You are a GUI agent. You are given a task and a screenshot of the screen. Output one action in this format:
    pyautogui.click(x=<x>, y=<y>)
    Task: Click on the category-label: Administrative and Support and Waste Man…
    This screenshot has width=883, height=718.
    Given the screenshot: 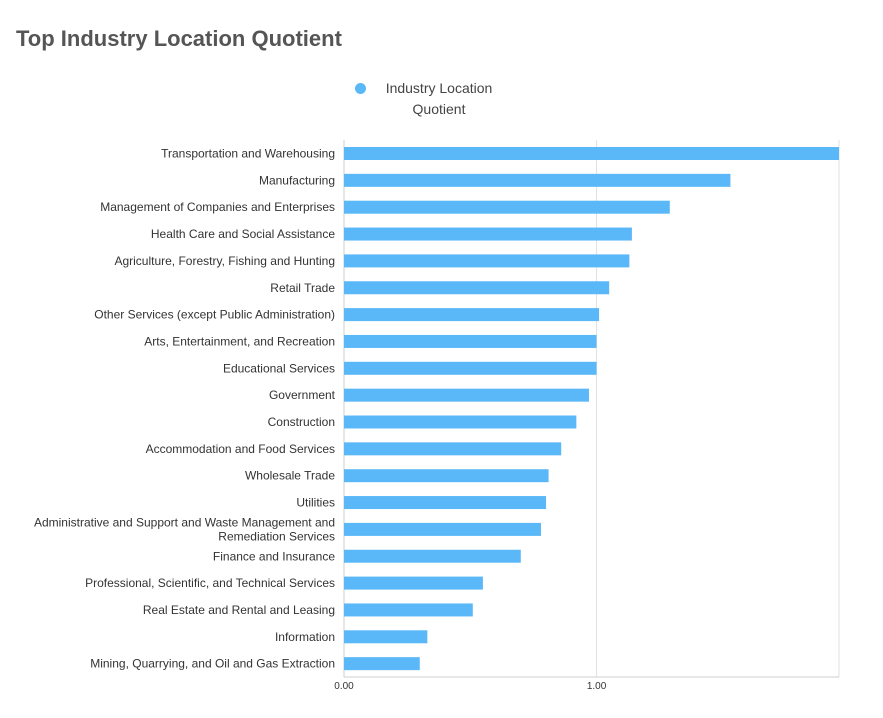 What is the action you would take?
    pyautogui.click(x=184, y=529)
    